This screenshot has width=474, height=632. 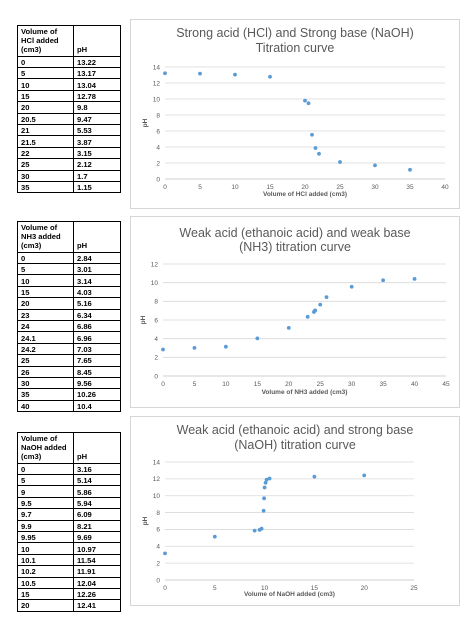 I want to click on volume-cell: 25, so click(x=45, y=360).